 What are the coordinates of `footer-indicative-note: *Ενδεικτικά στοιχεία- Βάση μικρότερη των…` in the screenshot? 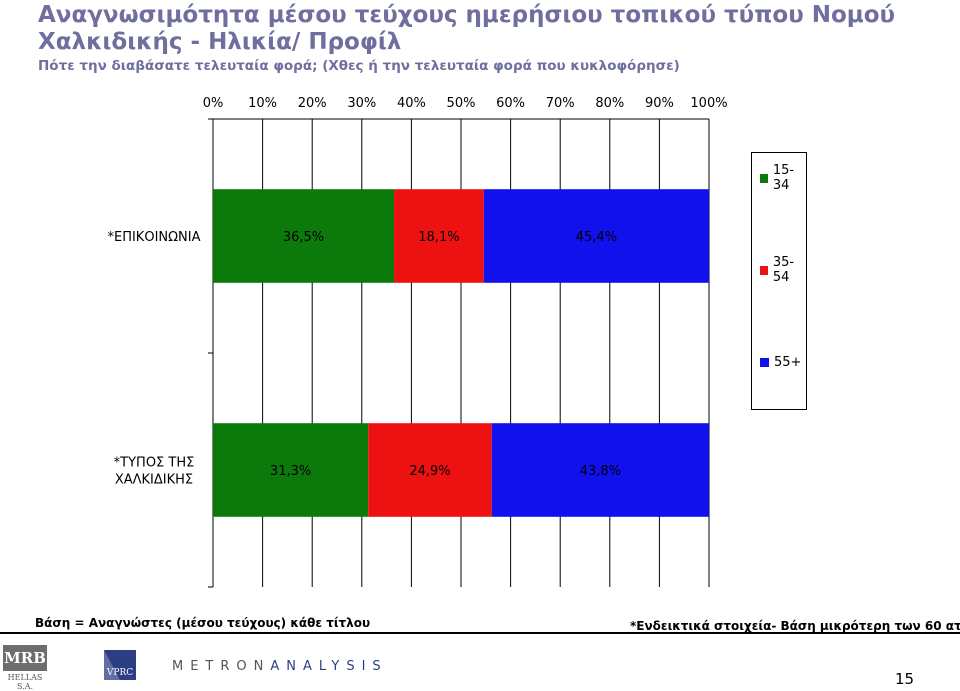 It's located at (795, 626).